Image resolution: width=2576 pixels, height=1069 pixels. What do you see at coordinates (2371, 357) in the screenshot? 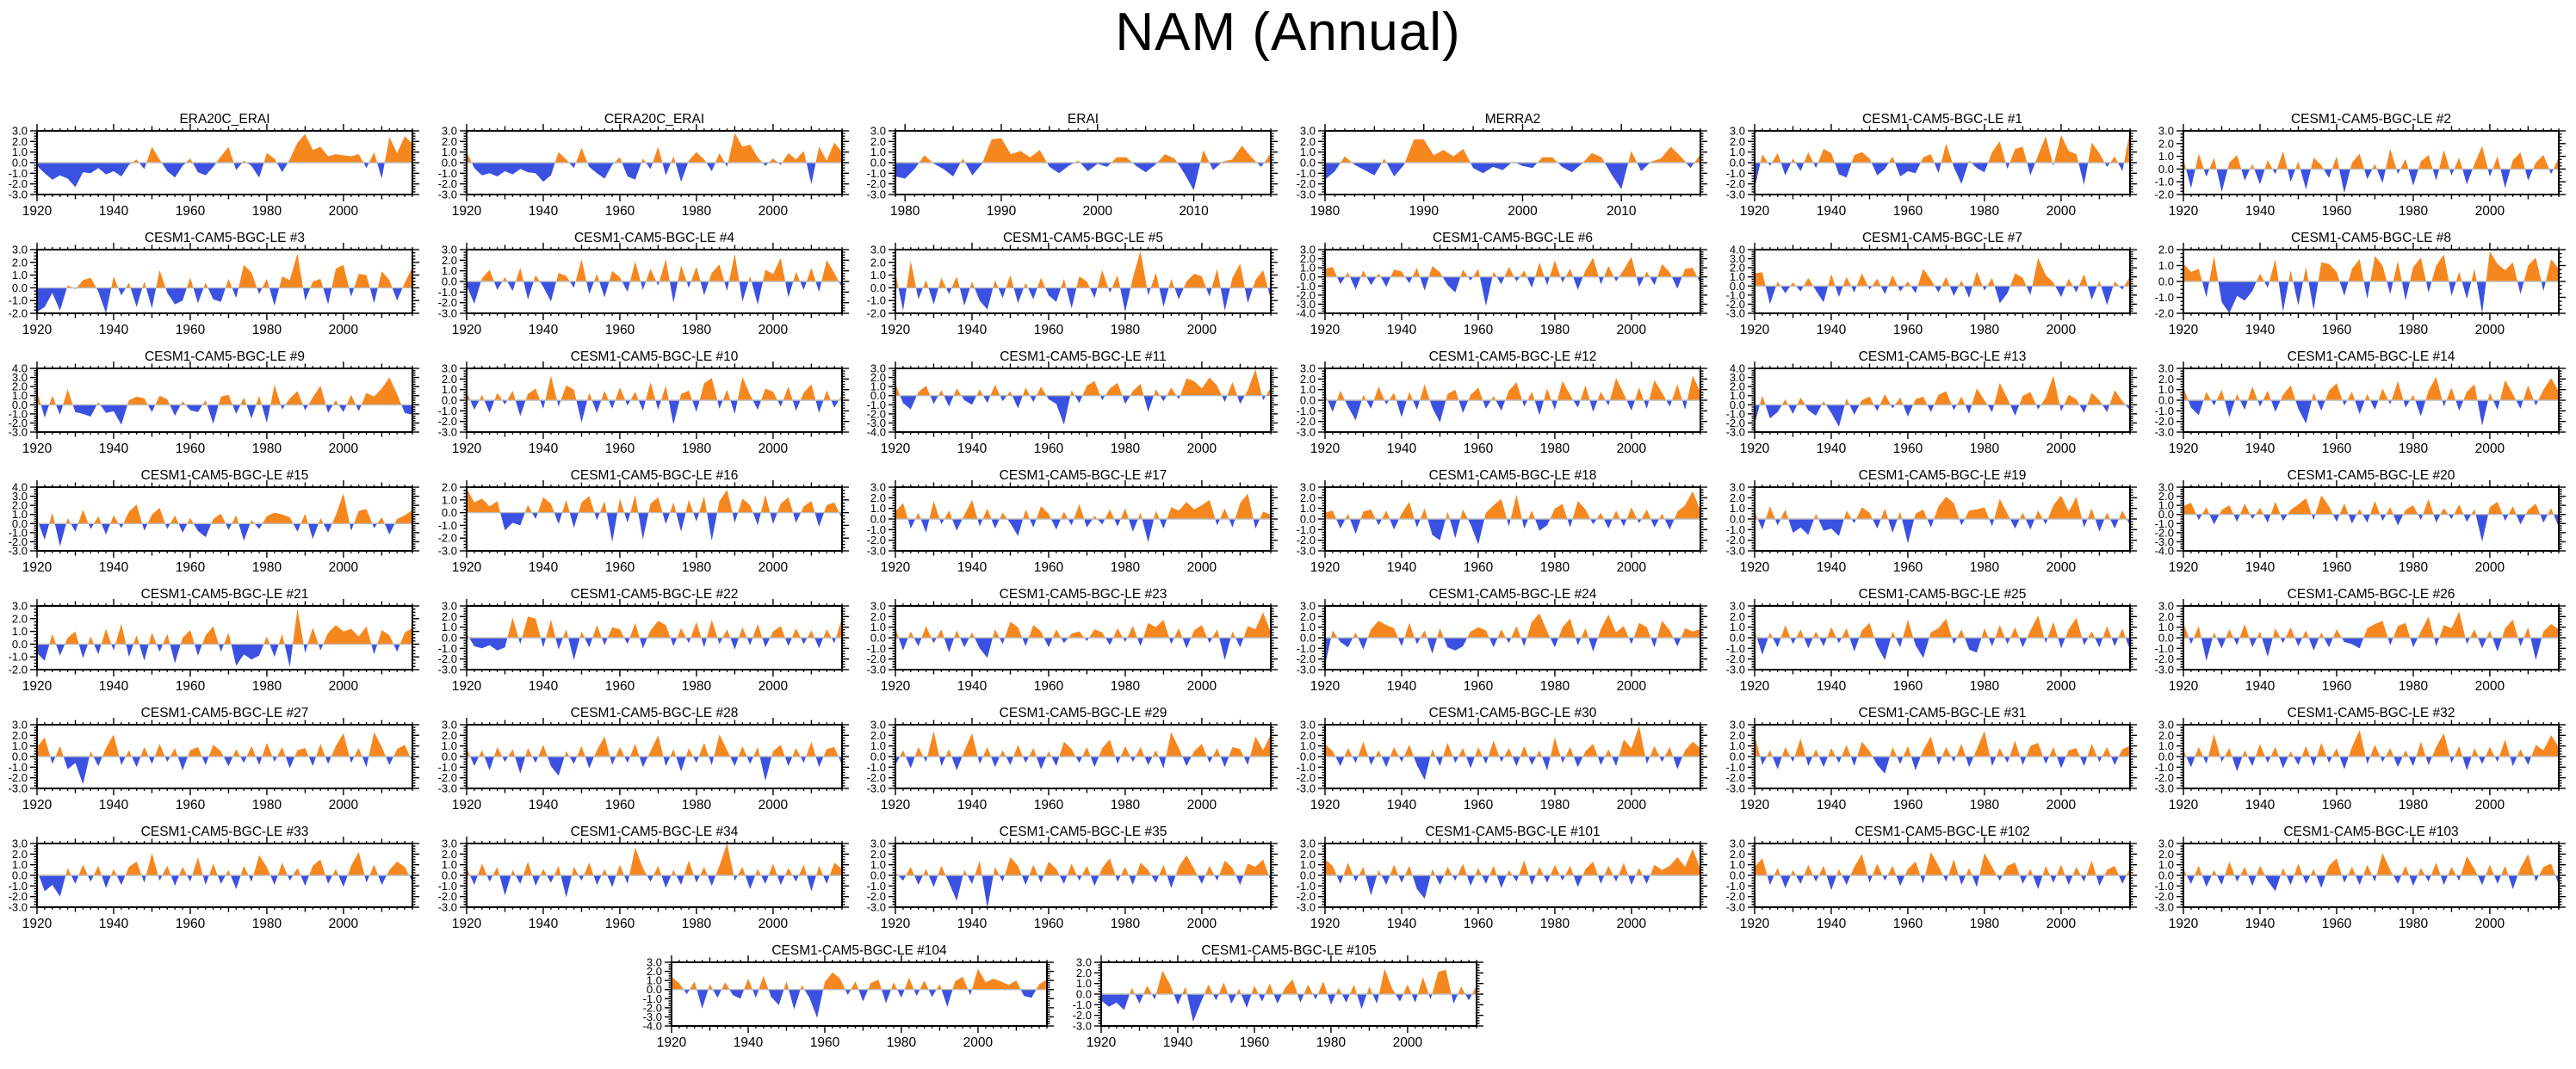
I see `panel-title: CESM1-CAM5-BGC-LE #14` at bounding box center [2371, 357].